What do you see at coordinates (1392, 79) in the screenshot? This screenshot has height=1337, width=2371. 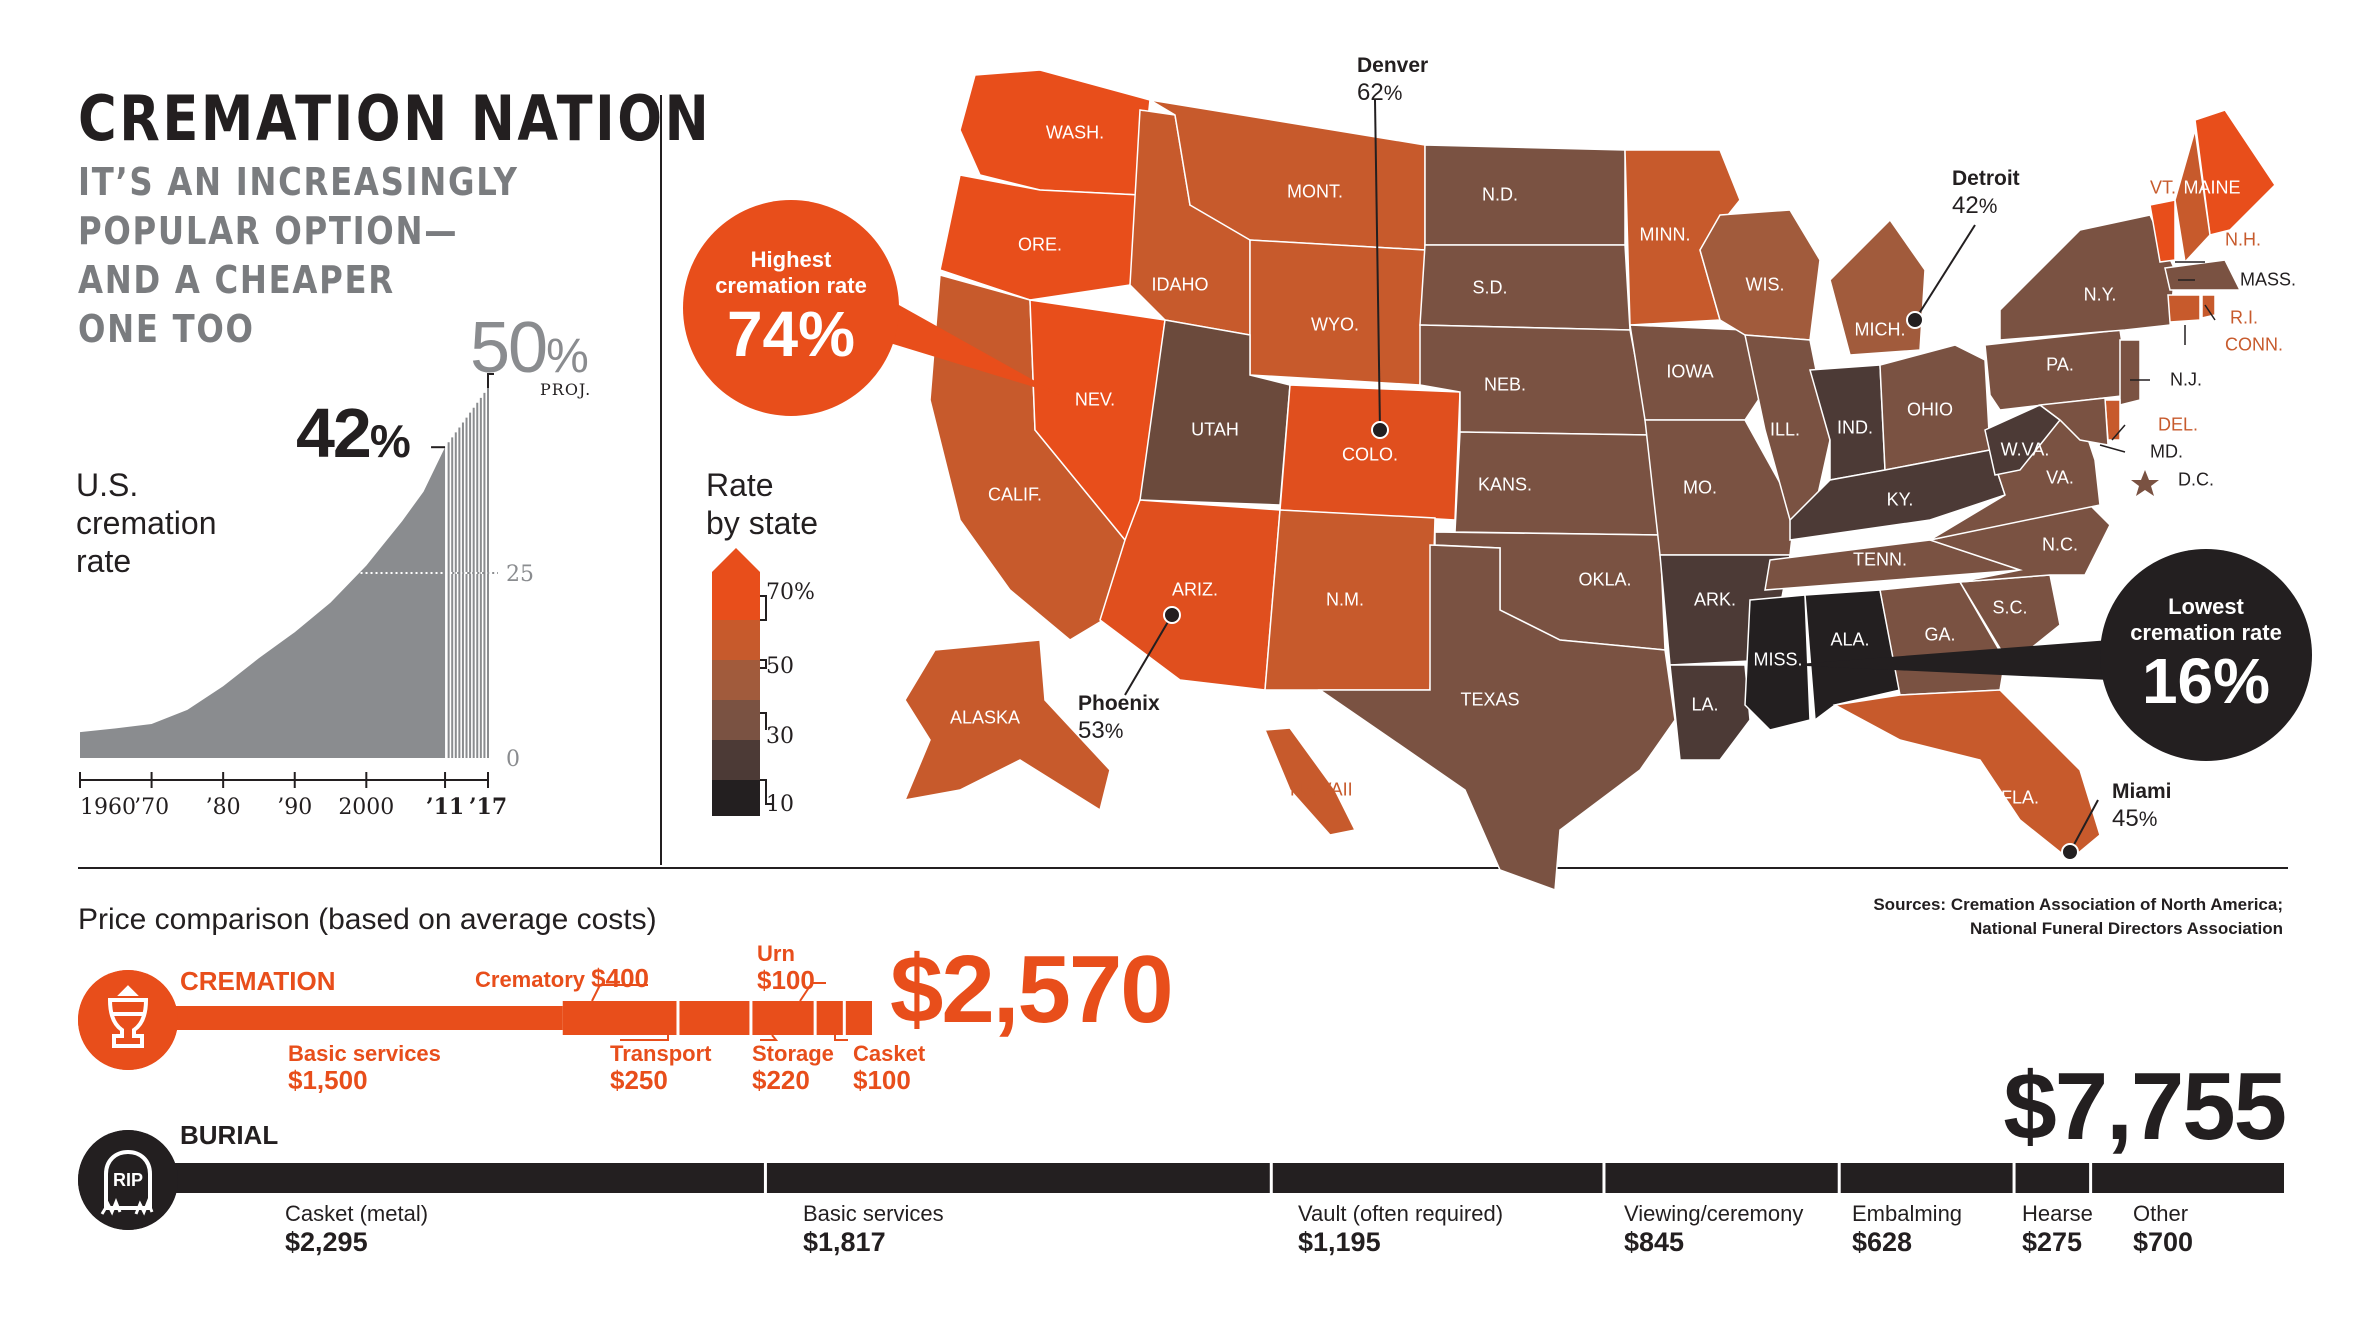 I see `city-denver: Denver 62%` at bounding box center [1392, 79].